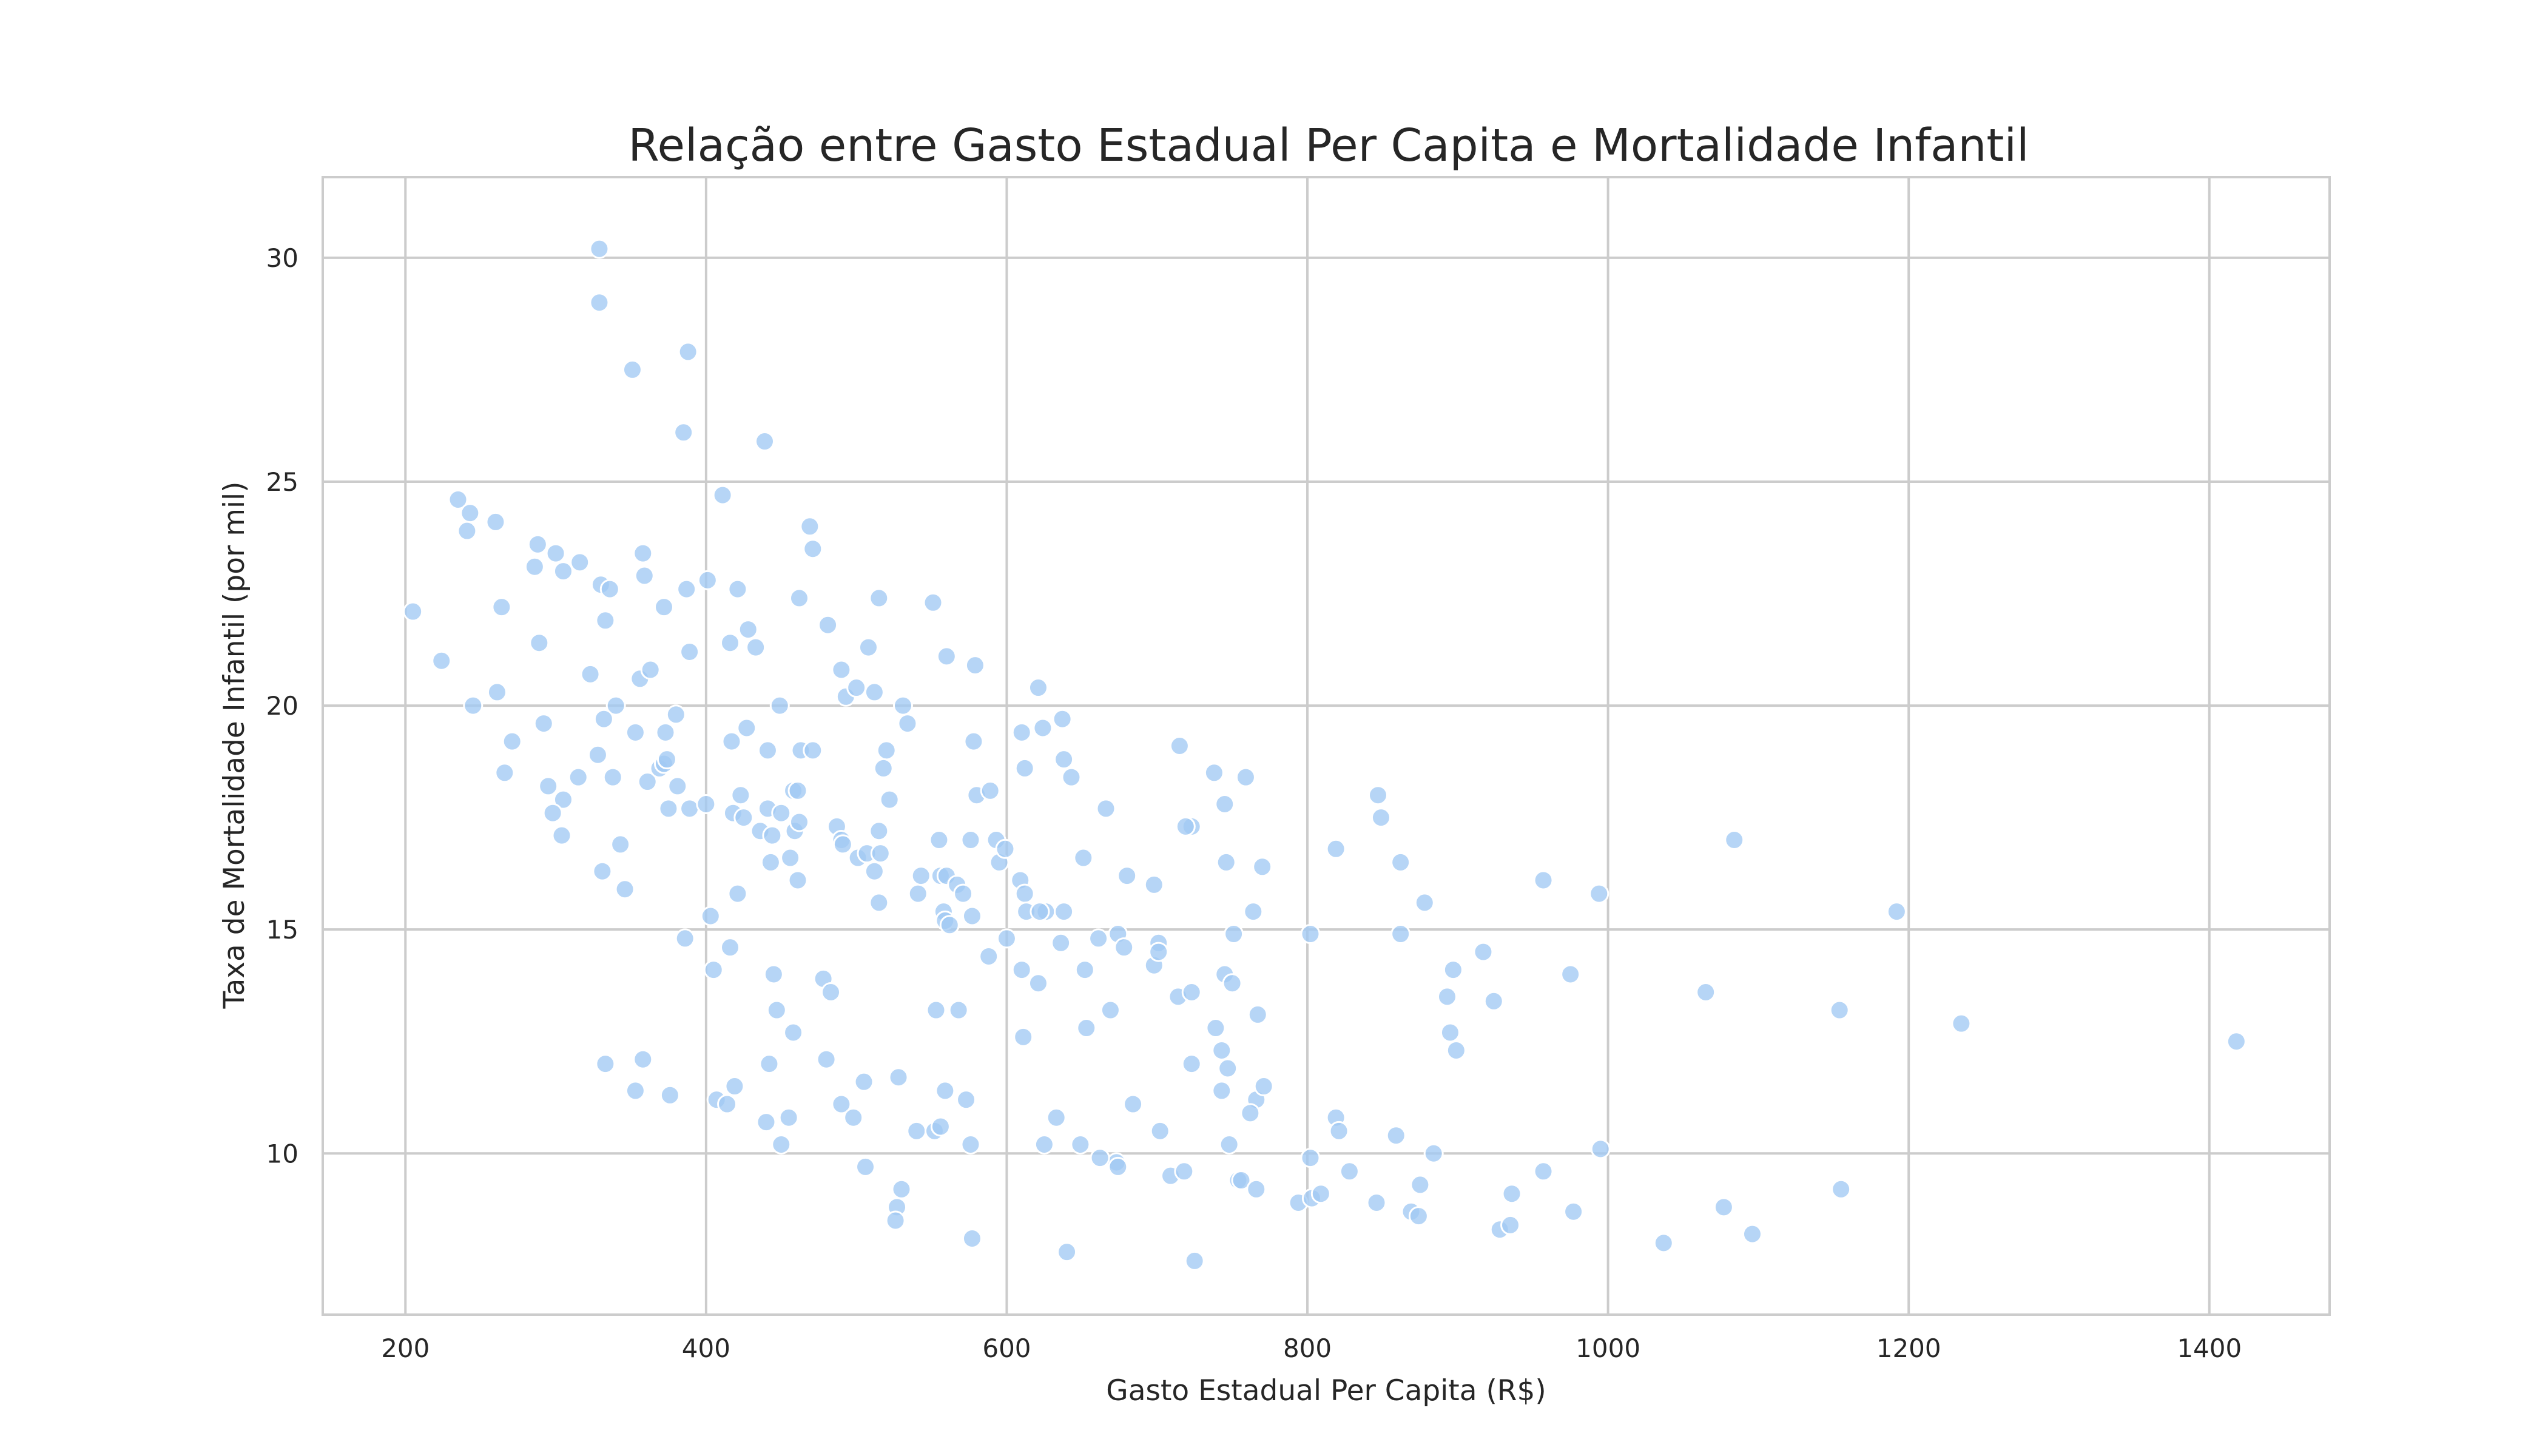 The height and width of the screenshot is (1456, 2548). Describe the element at coordinates (282, 482) in the screenshot. I see `y-tick-label: 25` at that location.